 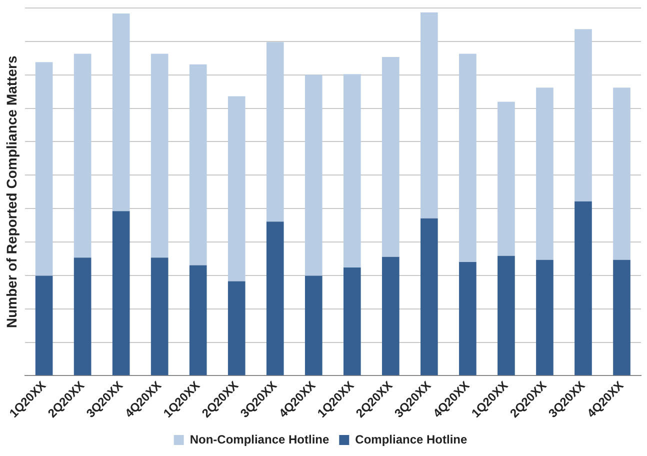 I want to click on legend-label: Compliance Hotline, so click(x=411, y=439).